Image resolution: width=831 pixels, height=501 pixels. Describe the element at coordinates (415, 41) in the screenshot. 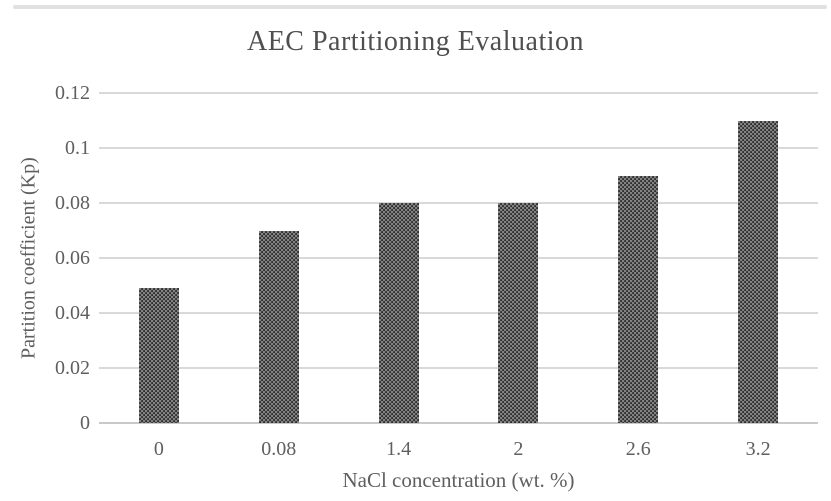

I see `chart-title: AEC Partitioning Evaluation` at that location.